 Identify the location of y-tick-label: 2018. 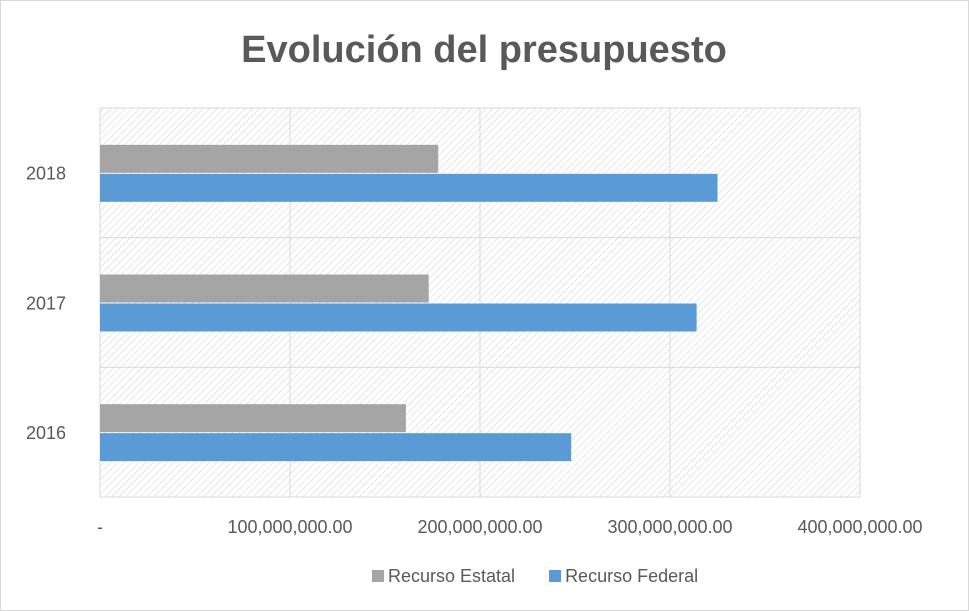
(46, 174).